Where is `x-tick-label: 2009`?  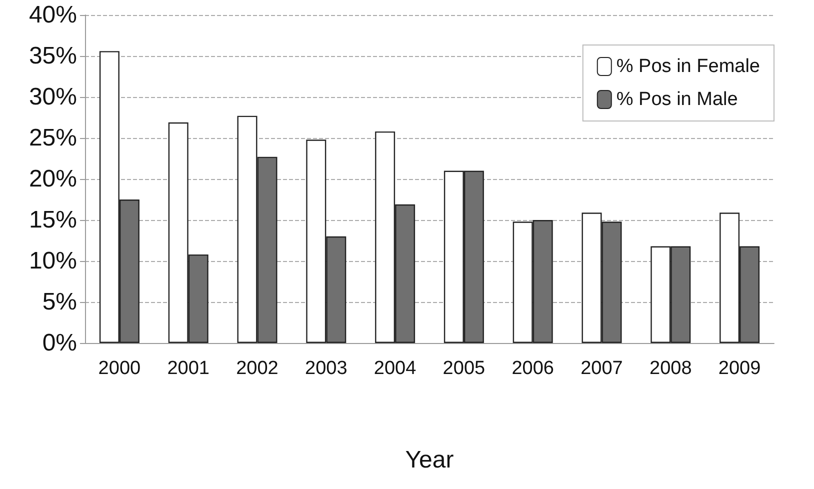 x-tick-label: 2009 is located at coordinates (739, 368).